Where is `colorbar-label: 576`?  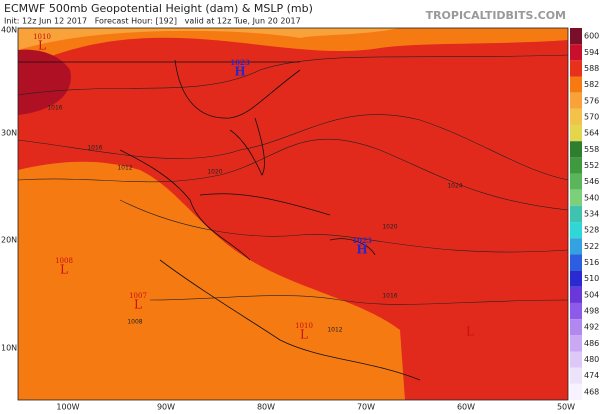
colorbar-label: 576 is located at coordinates (591, 100).